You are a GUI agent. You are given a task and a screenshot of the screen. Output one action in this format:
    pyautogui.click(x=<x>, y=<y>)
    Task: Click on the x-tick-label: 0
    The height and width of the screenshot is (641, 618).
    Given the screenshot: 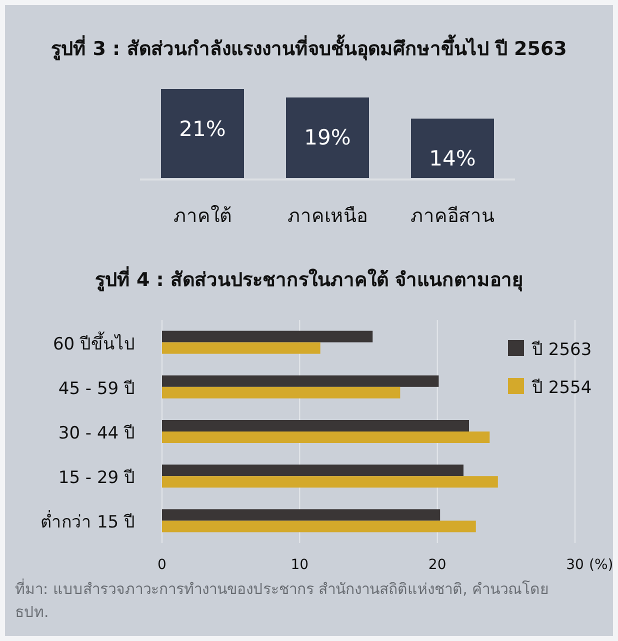 What is the action you would take?
    pyautogui.click(x=162, y=565)
    